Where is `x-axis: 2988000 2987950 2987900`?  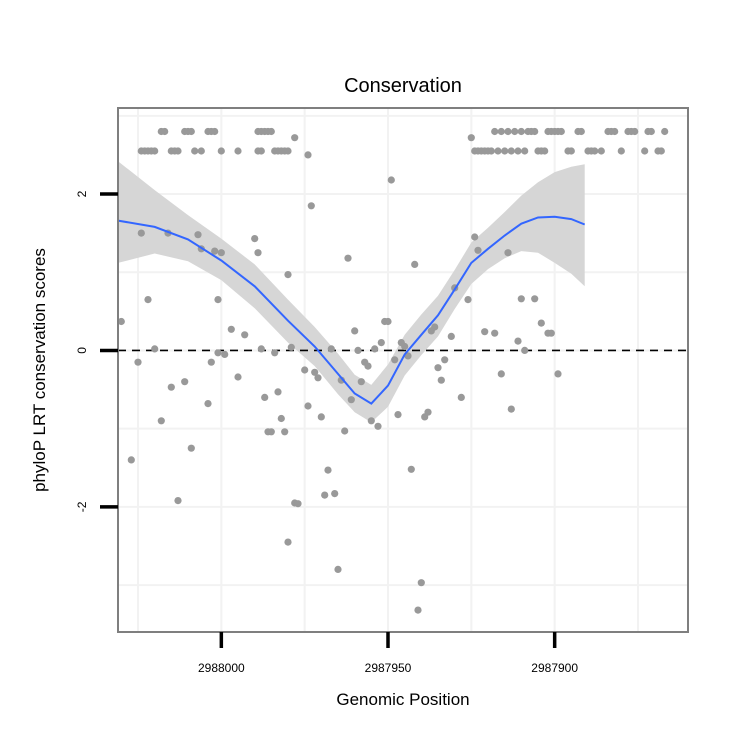
x-axis: 2988000 2987950 2987900 is located at coordinates (388, 653).